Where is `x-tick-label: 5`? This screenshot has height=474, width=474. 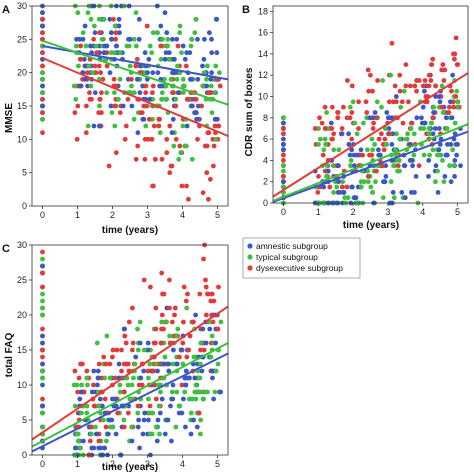
x-tick-label: 5 is located at coordinates (217, 215).